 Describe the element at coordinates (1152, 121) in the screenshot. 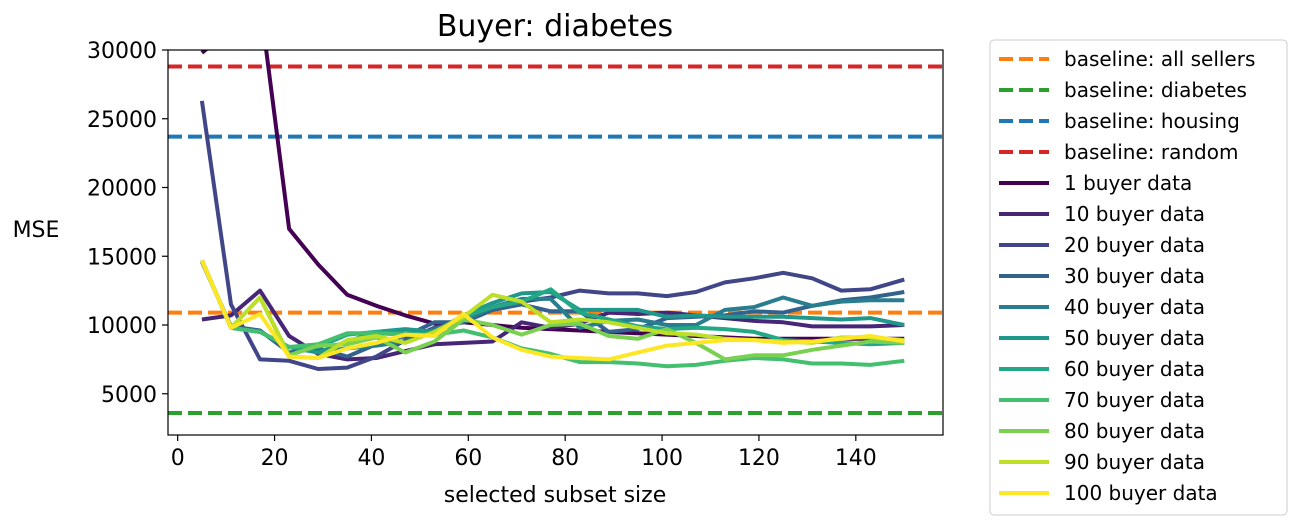

I see `legend-label: baseline: housing` at that location.